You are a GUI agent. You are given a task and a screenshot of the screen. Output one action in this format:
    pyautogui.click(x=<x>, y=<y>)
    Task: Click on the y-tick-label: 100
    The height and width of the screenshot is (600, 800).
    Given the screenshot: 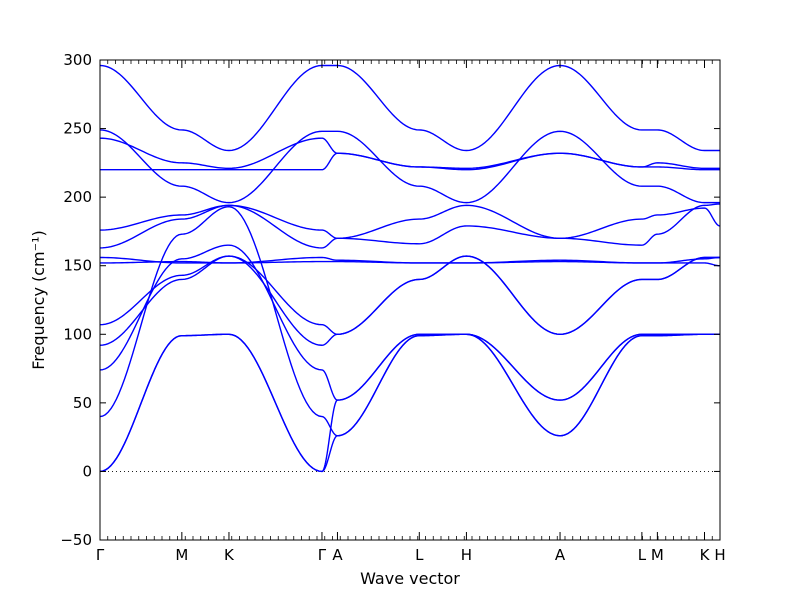 What is the action you would take?
    pyautogui.click(x=77, y=334)
    